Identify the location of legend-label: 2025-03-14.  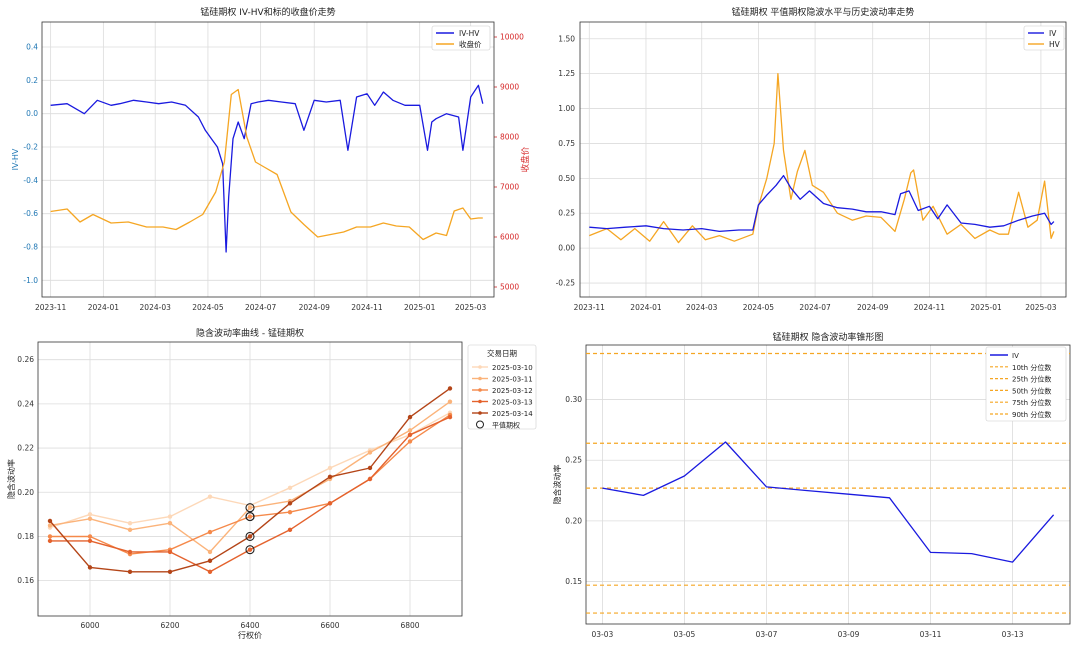
(512, 414).